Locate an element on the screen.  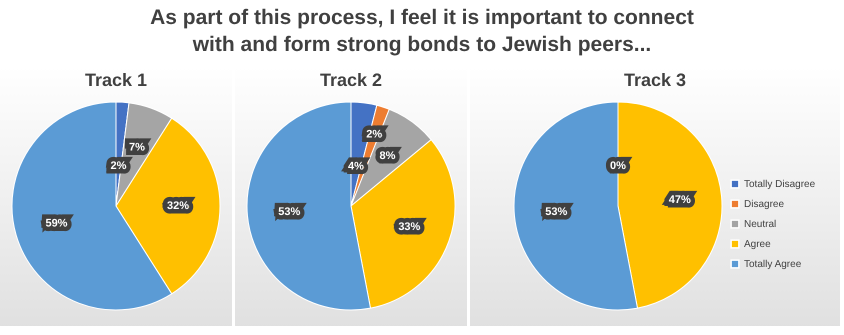
data-label: 33% is located at coordinates (409, 227).